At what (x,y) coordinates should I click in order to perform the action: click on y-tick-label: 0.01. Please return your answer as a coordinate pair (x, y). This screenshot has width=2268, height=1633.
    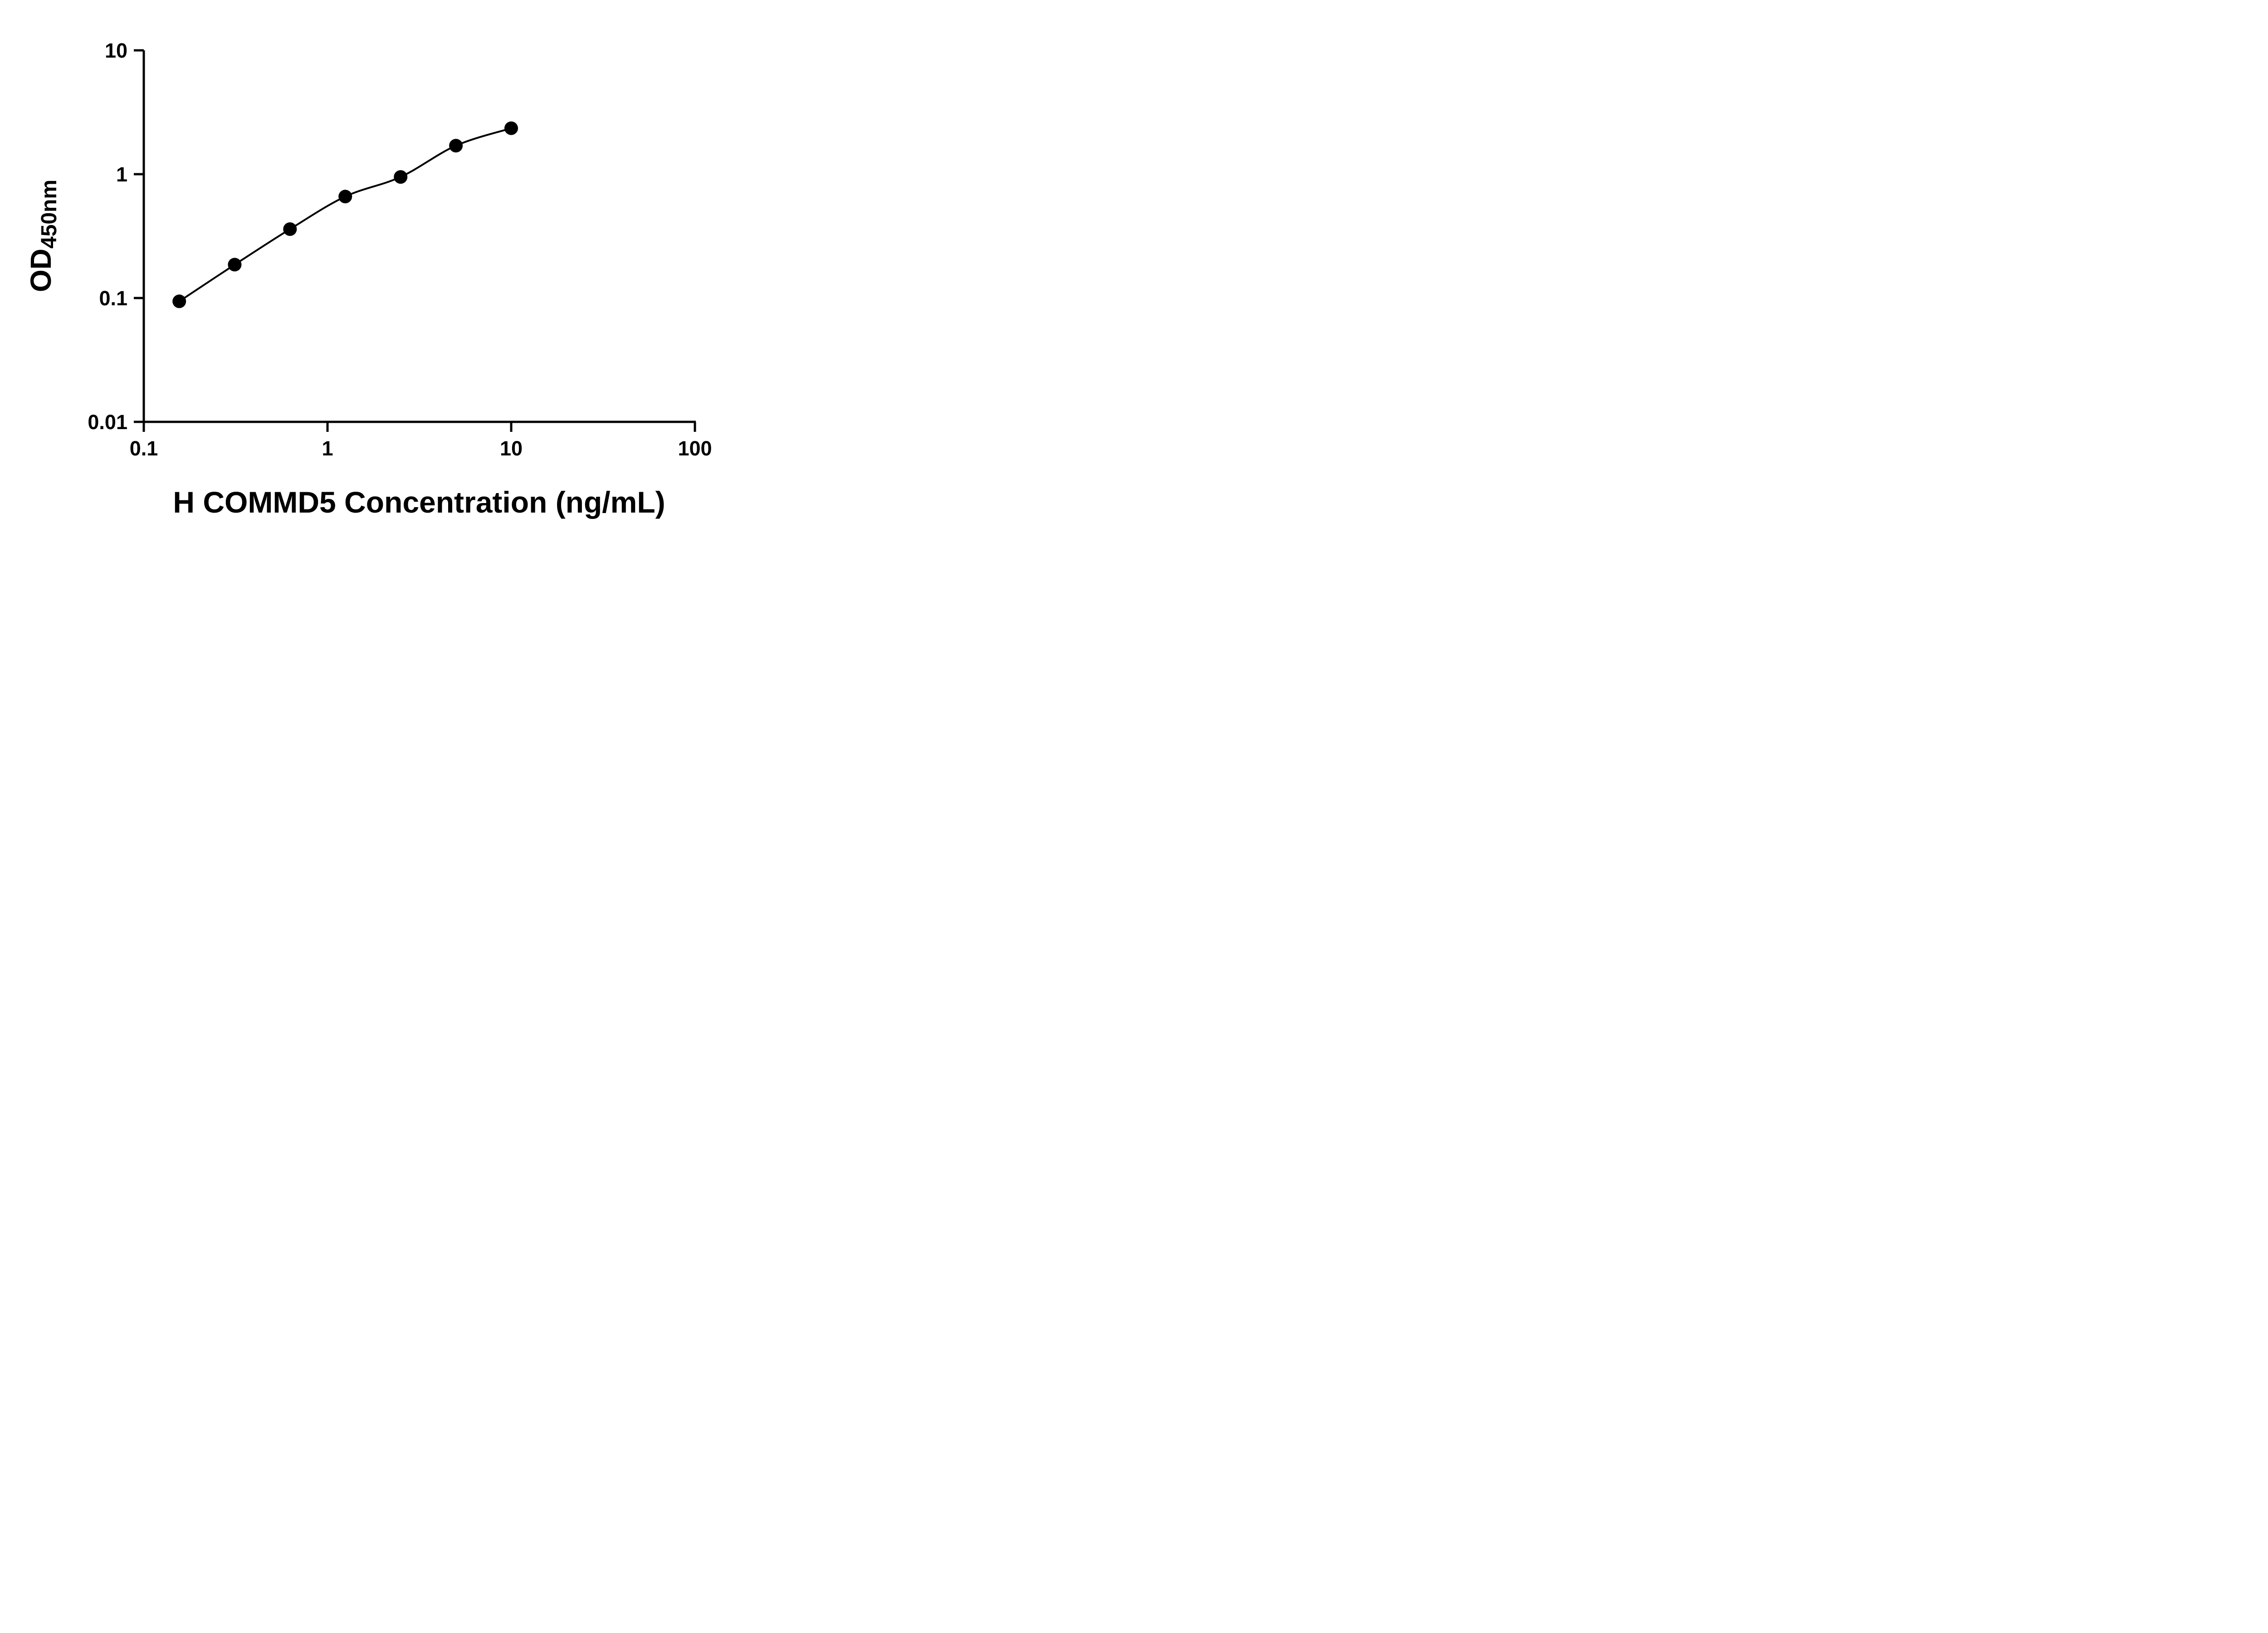
    Looking at the image, I should click on (108, 422).